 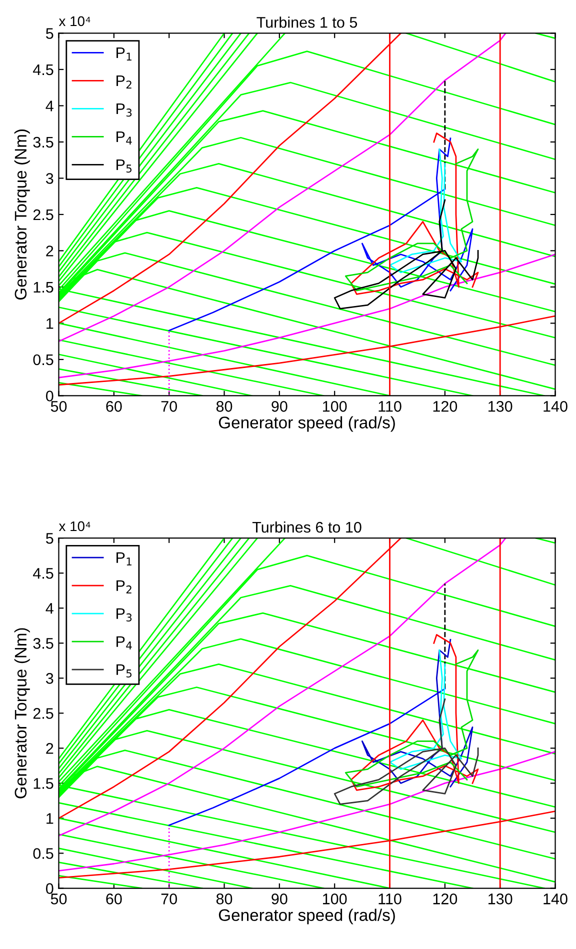 What do you see at coordinates (307, 527) in the screenshot?
I see `chart-title: Turbines 6 to 10` at bounding box center [307, 527].